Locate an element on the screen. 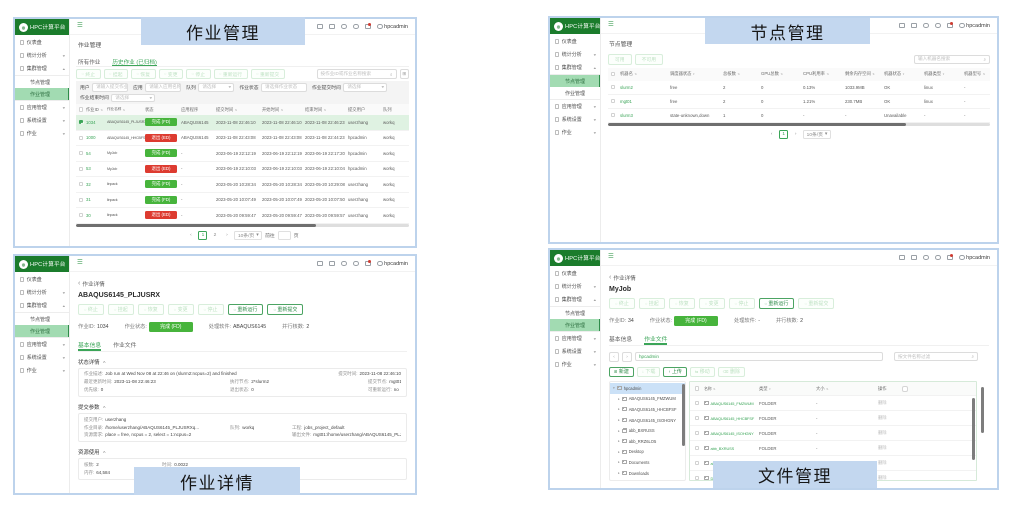  col-node-name: 机器名 ⇅ is located at coordinates (628, 73).